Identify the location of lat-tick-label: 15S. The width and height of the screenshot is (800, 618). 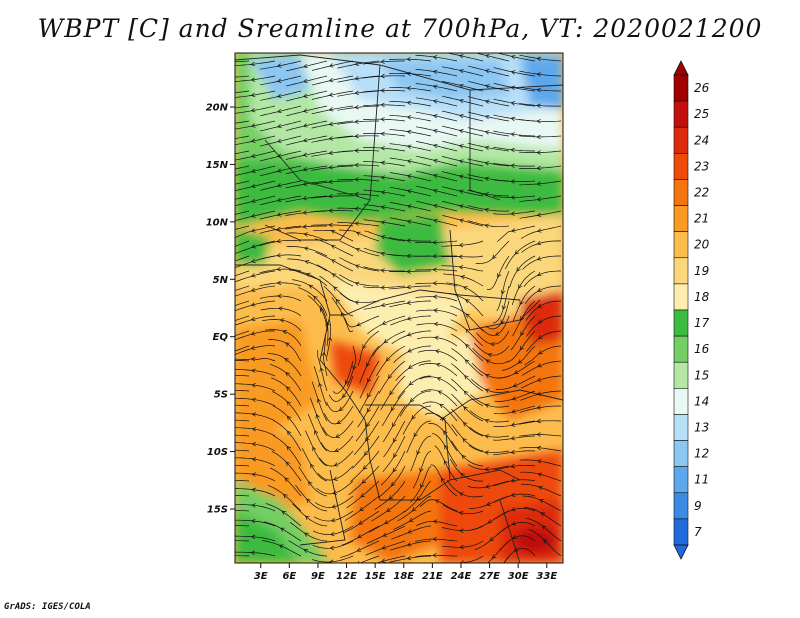
(217, 510).